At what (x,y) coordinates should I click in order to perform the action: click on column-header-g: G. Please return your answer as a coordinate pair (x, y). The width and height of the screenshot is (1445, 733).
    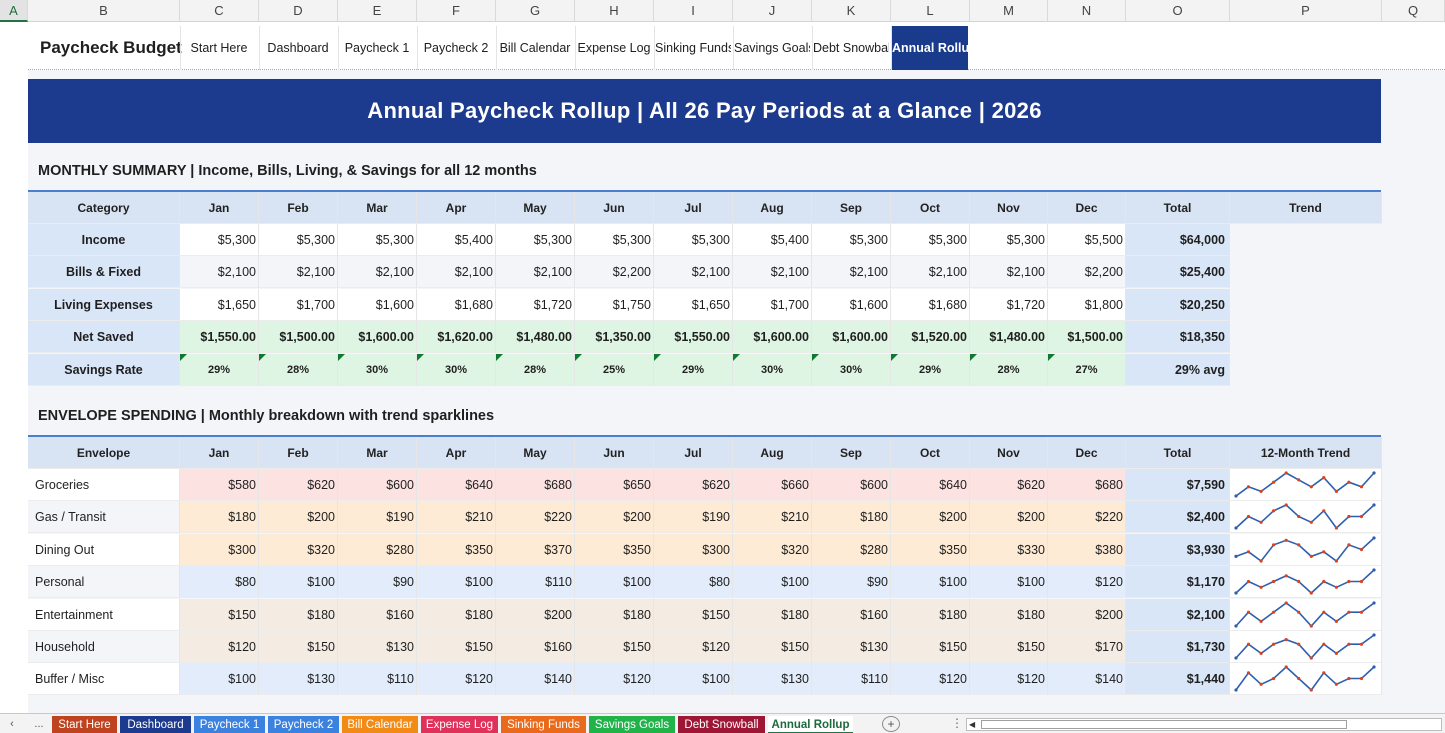
    Looking at the image, I should click on (535, 11).